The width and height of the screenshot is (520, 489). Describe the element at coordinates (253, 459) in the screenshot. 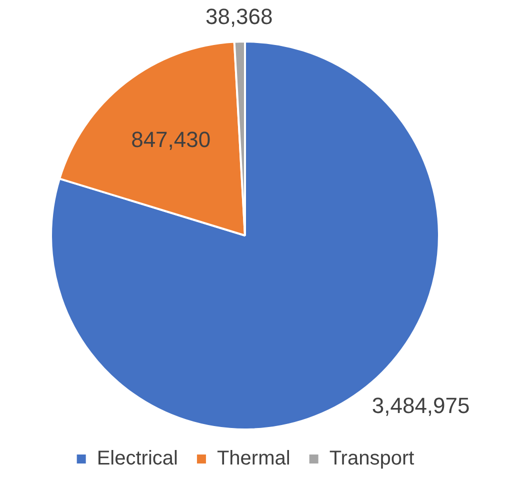

I see `legend-label: Thermal` at that location.